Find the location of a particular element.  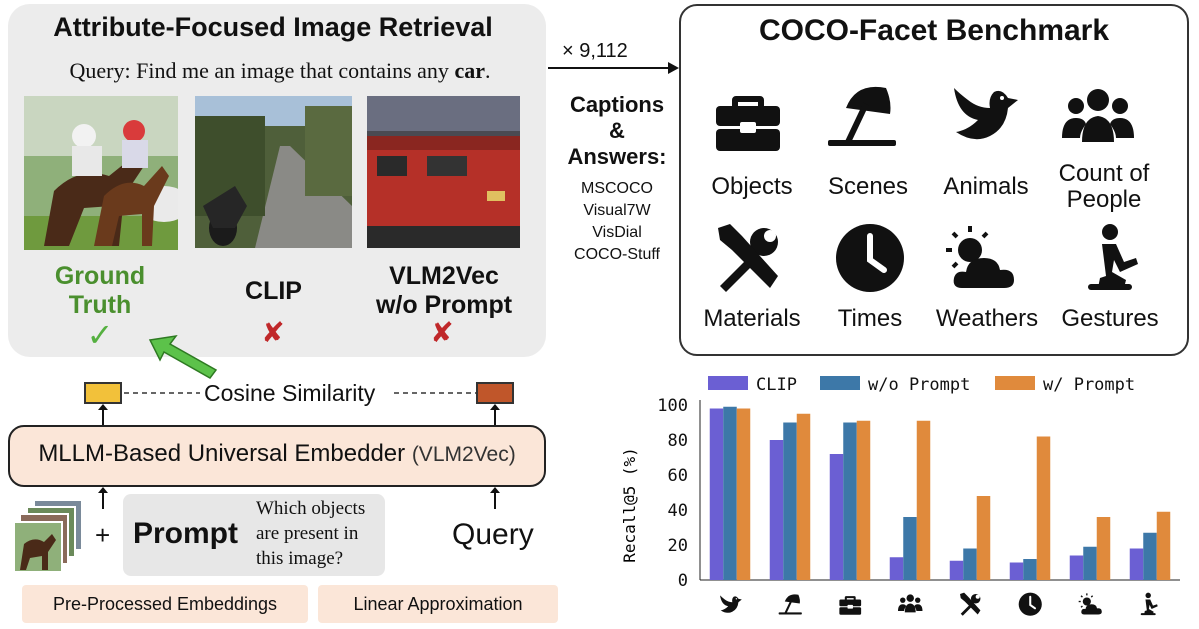

category-label-line1: Scenes is located at coordinates (868, 186).